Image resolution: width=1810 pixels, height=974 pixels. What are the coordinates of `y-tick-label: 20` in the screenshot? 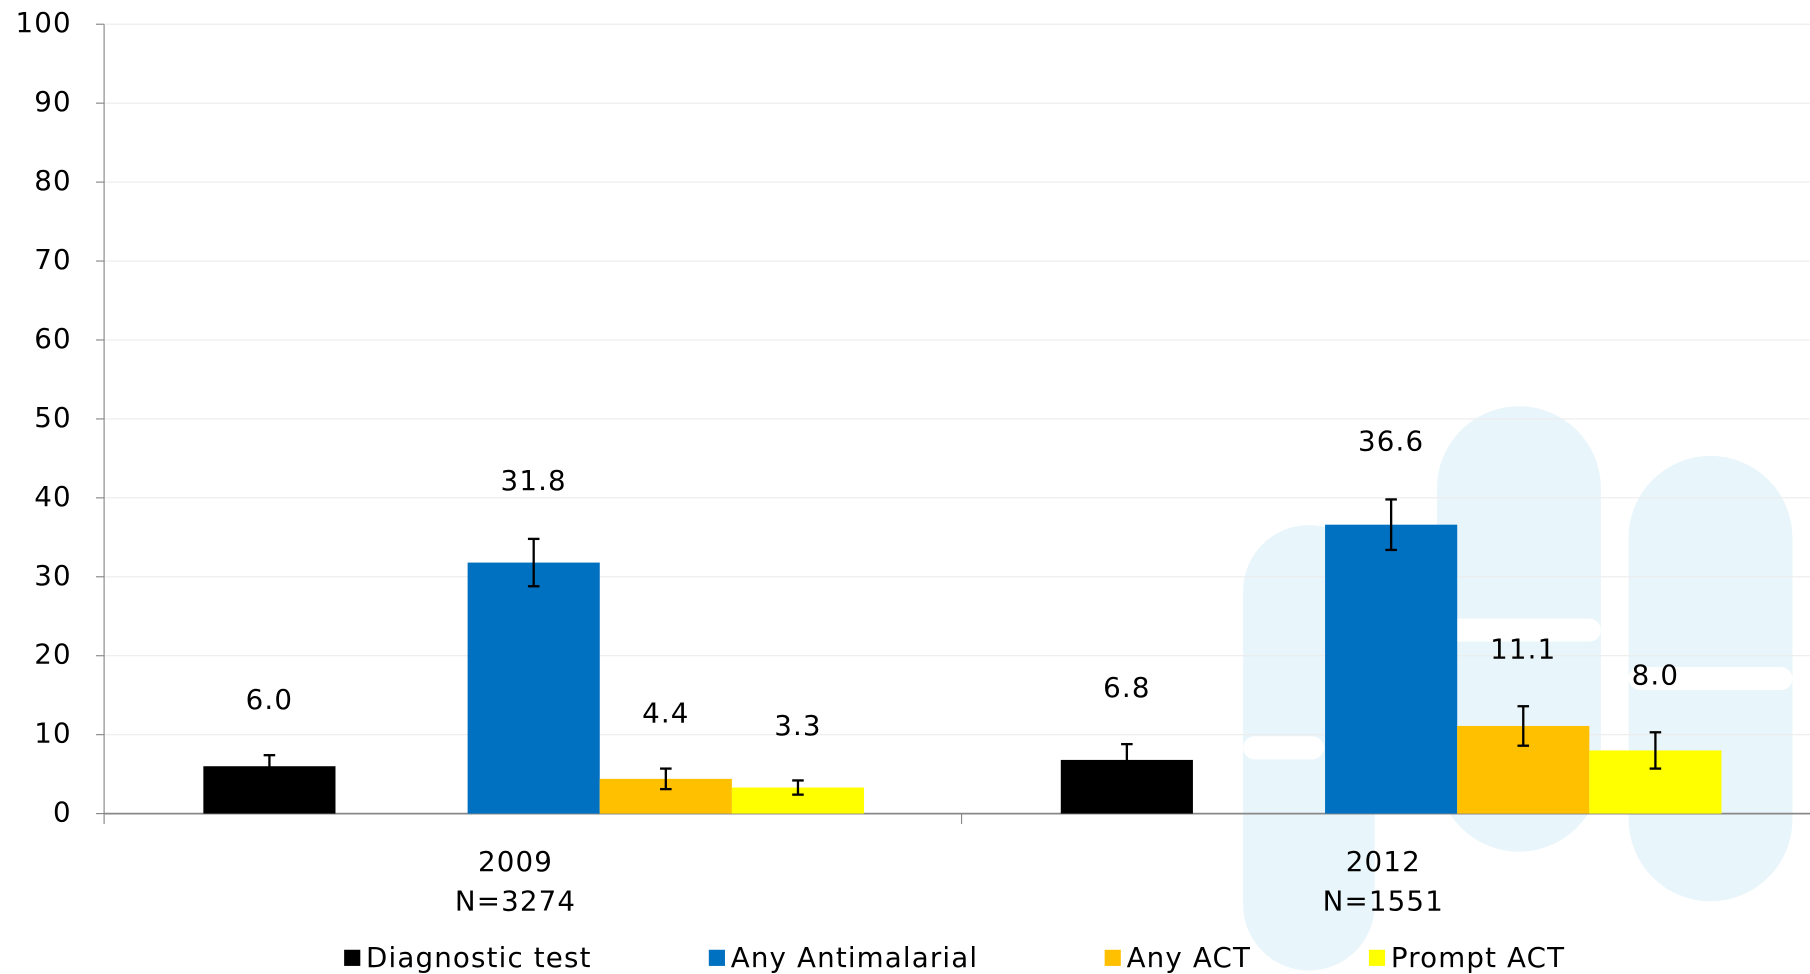 It's located at (53, 654).